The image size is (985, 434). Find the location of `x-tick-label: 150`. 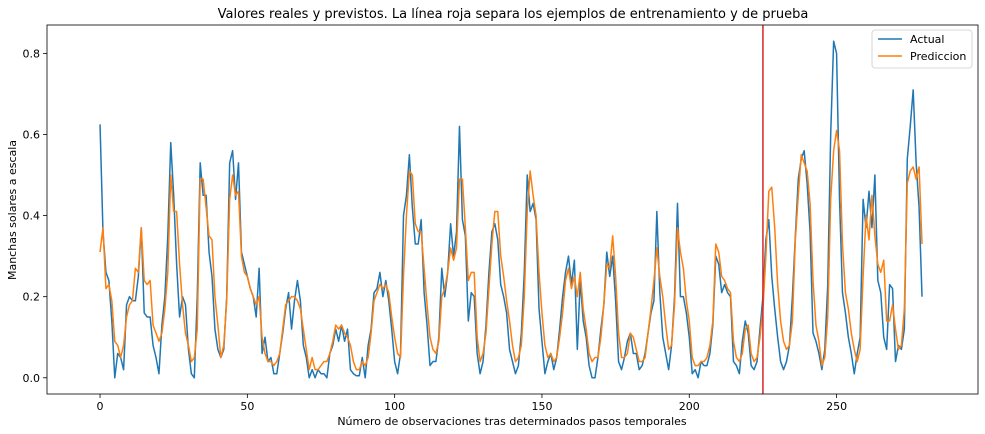

x-tick-label: 150 is located at coordinates (541, 406).